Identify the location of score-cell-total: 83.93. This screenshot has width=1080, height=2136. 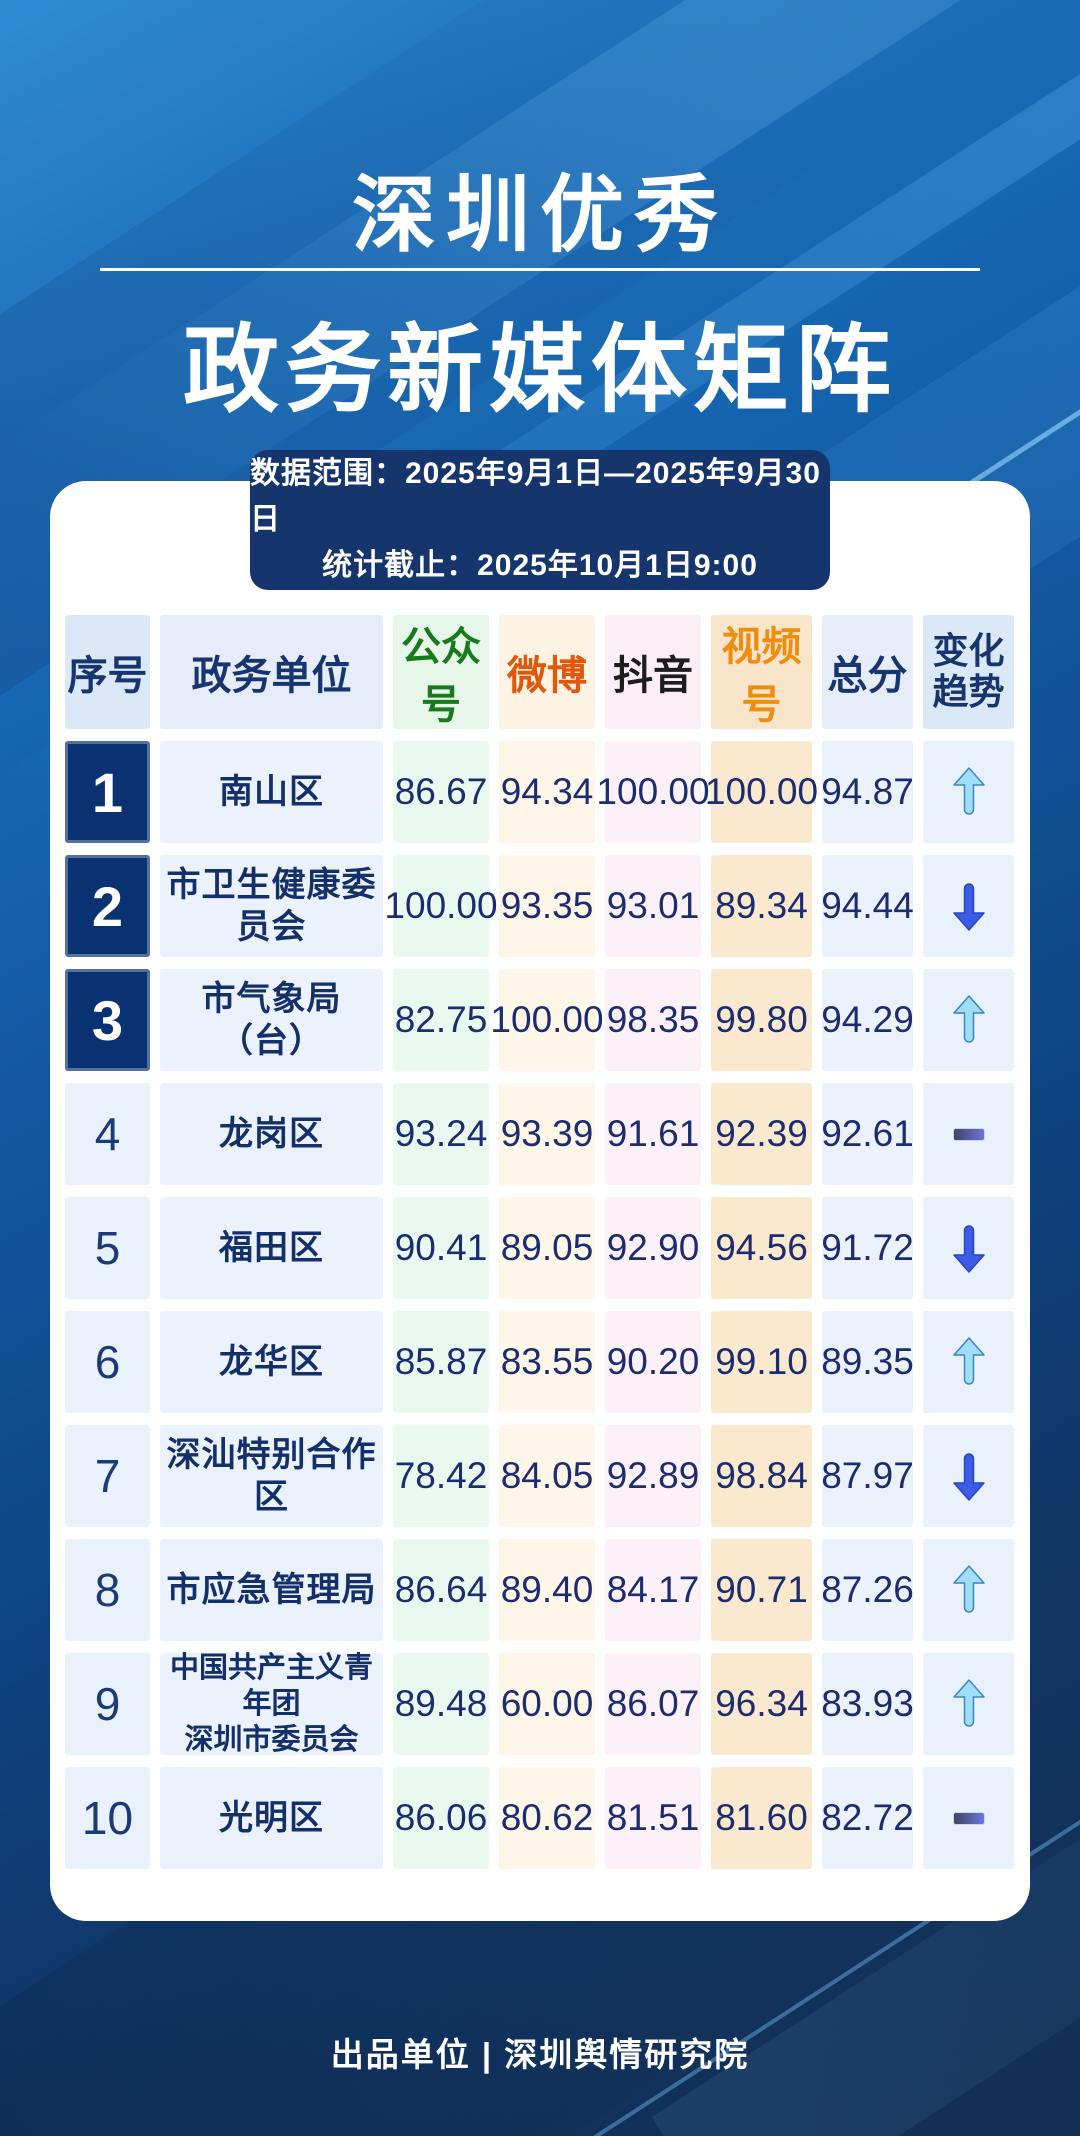
(867, 1704).